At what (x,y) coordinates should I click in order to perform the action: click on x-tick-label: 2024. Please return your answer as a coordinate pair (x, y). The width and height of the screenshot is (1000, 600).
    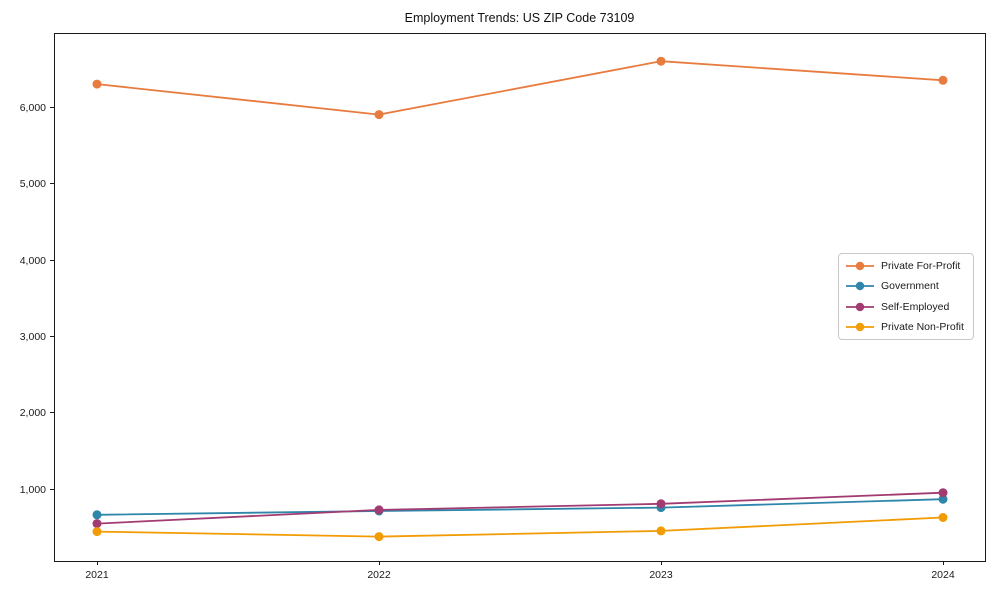
    Looking at the image, I should click on (943, 575).